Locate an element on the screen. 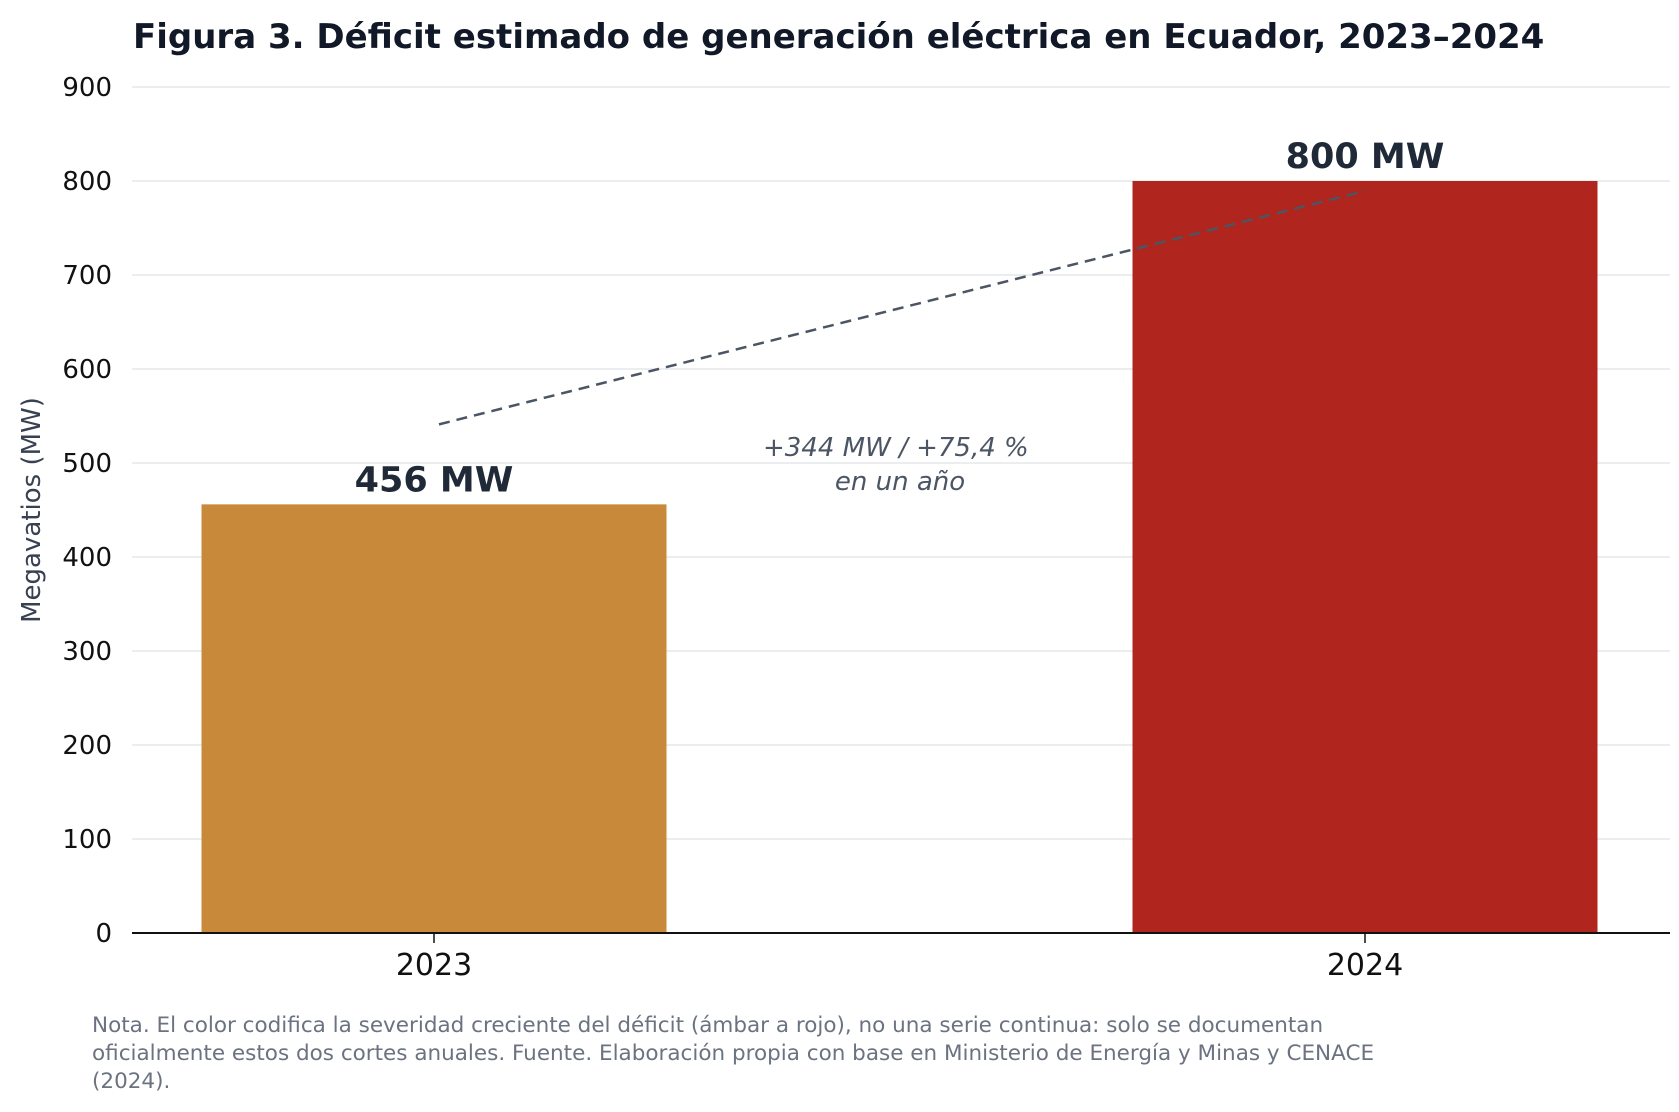 The height and width of the screenshot is (1112, 1679). bar-value-label: 456 MW is located at coordinates (434, 480).